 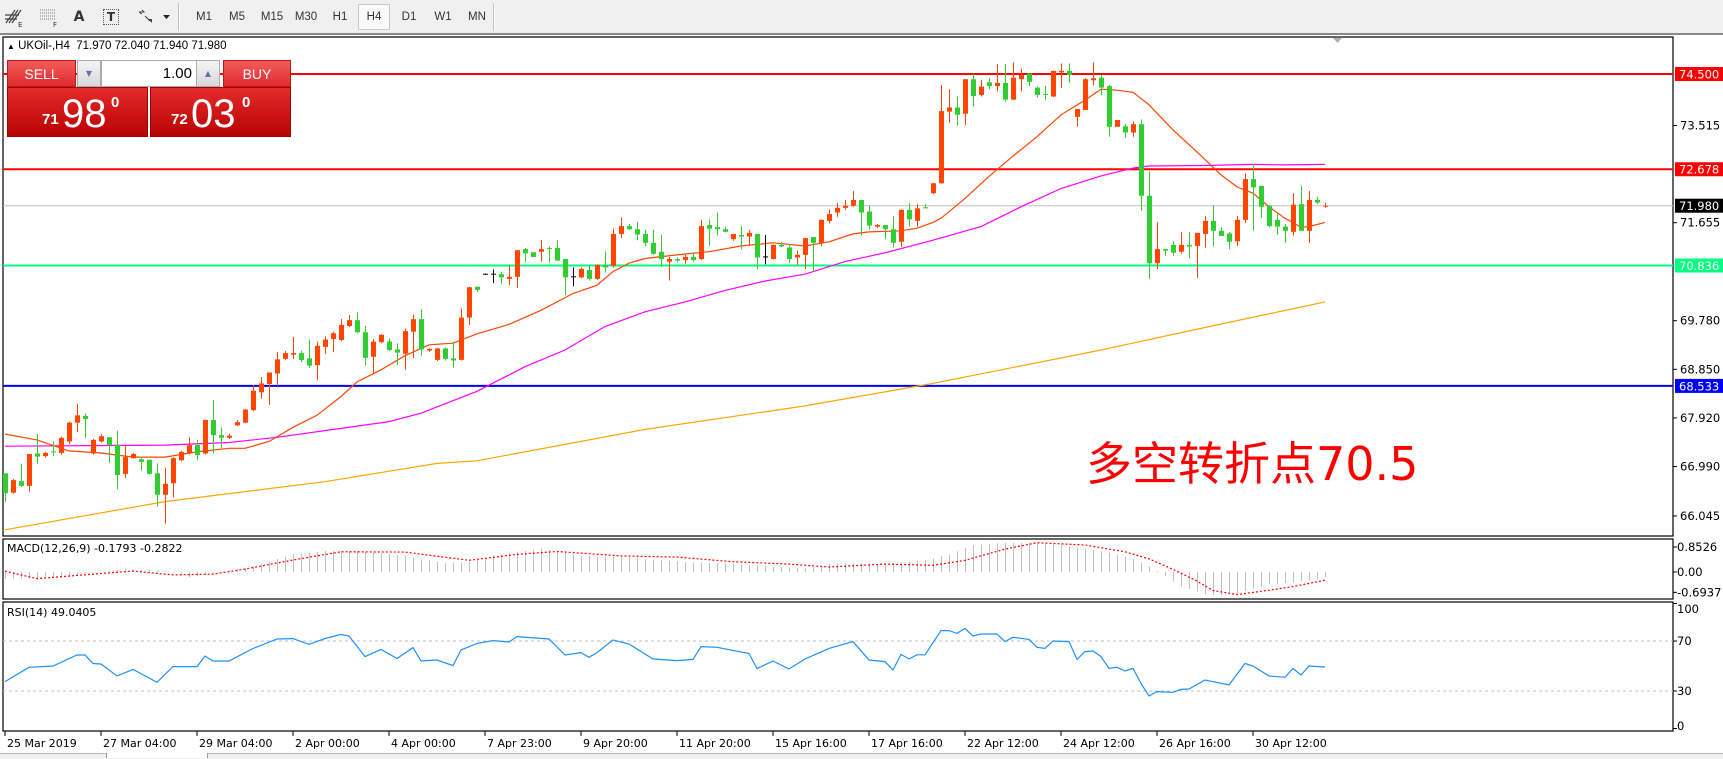 I want to click on buy-price-box: 72 03 0, so click(x=220, y=112).